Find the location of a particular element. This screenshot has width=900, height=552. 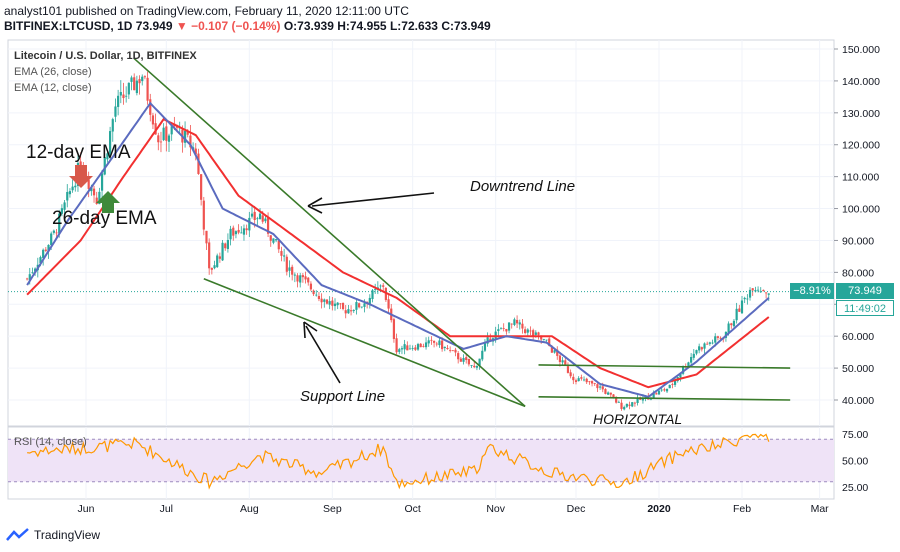

price-tick-label: 40.000 is located at coordinates (858, 401).